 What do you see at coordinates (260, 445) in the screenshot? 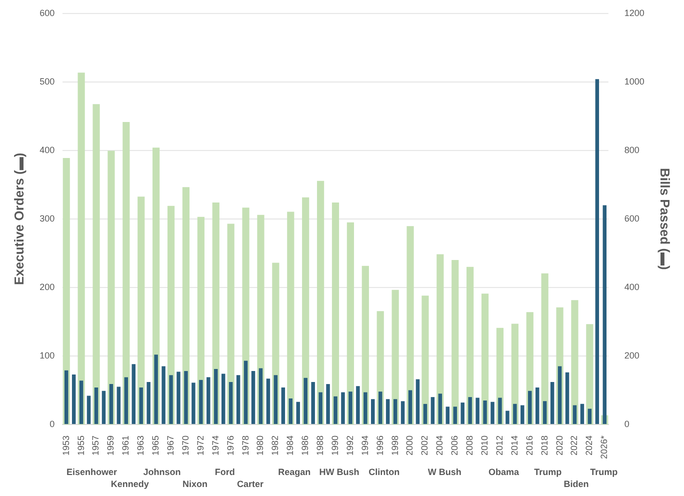
I see `x-tick-label: 1980` at bounding box center [260, 445].